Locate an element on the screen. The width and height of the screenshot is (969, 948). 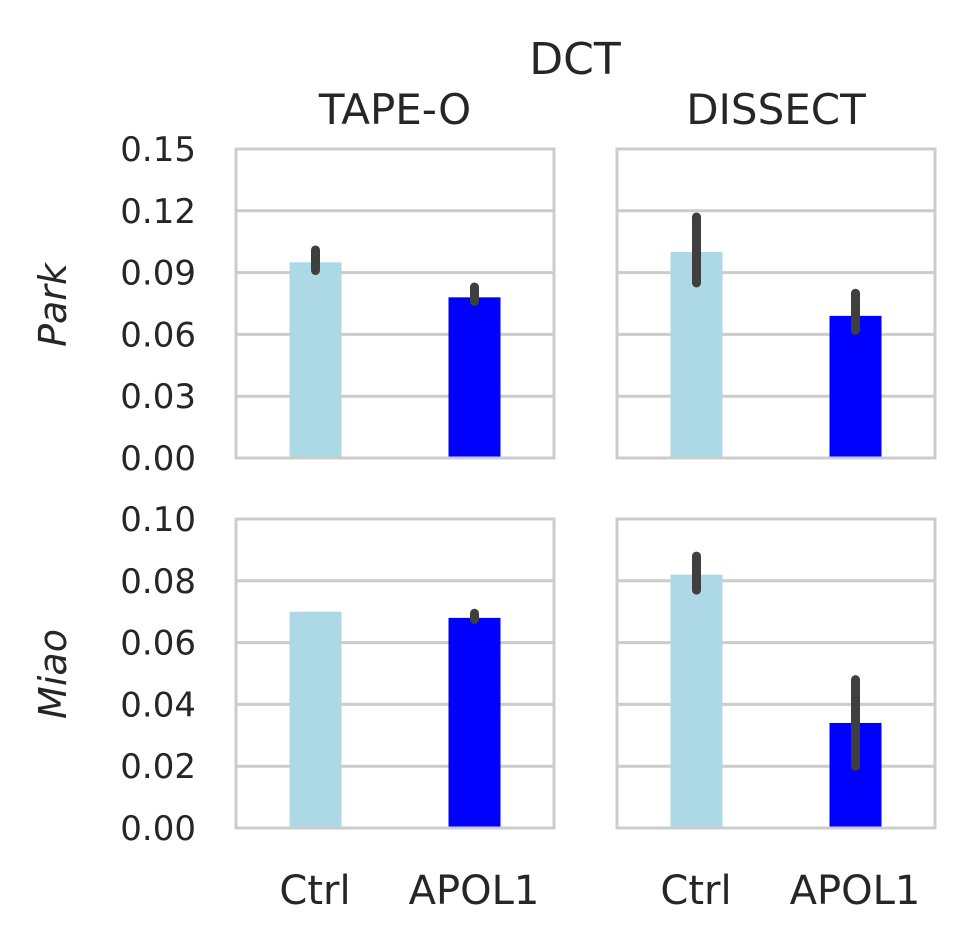
y-tick-label: 0.12 is located at coordinates (158, 212).